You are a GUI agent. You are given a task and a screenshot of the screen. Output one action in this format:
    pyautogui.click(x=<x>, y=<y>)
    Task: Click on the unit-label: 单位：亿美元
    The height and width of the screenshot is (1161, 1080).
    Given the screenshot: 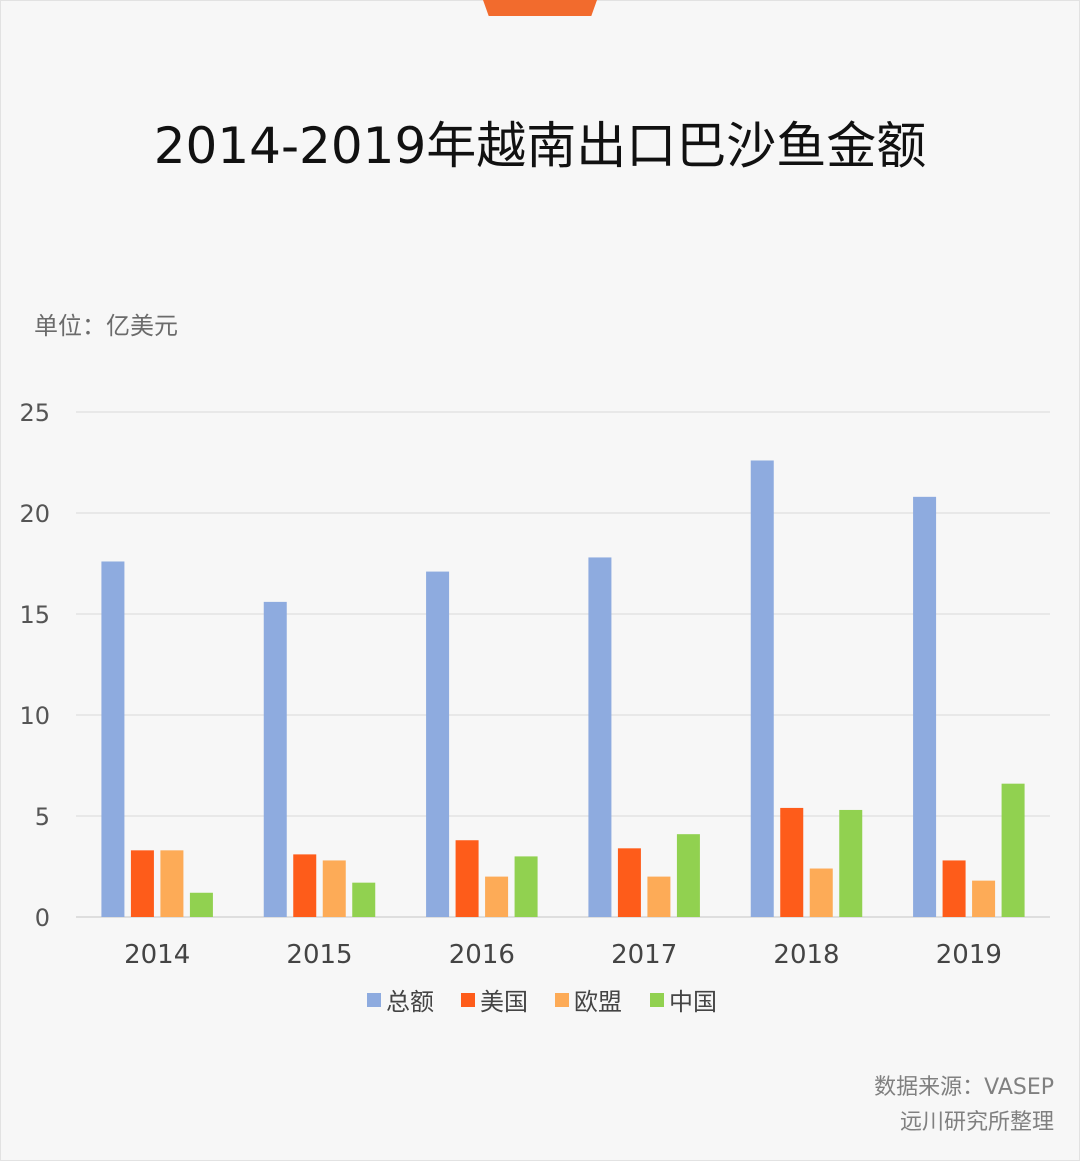 What is the action you would take?
    pyautogui.click(x=106, y=326)
    